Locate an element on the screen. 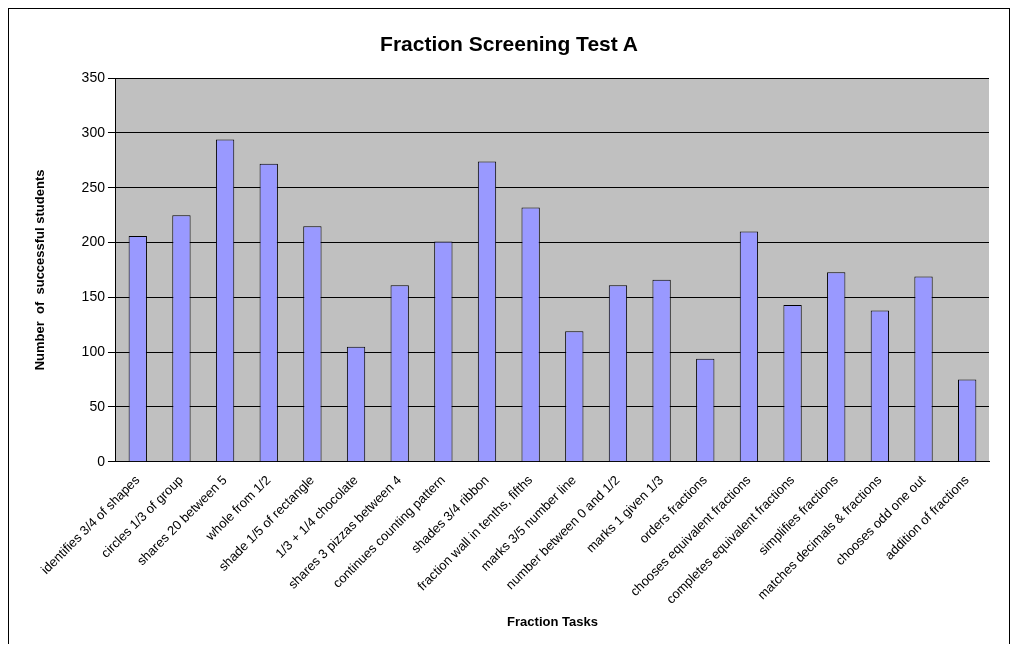 The image size is (1018, 645). y-tick-label: 50 is located at coordinates (97, 405).